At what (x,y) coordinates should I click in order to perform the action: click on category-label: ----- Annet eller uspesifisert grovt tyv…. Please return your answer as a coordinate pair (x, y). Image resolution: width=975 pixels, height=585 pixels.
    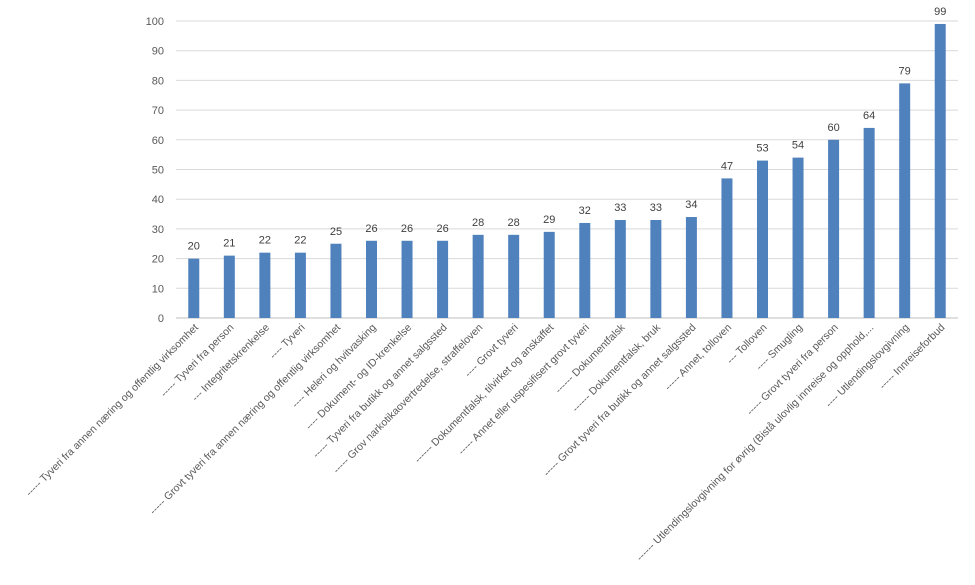
    Looking at the image, I should click on (524, 390).